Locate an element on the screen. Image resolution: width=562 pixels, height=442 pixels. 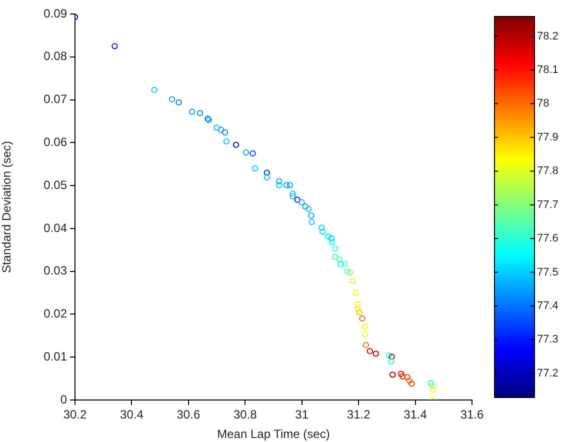
y-tick-label: 0.04 is located at coordinates (56, 227).